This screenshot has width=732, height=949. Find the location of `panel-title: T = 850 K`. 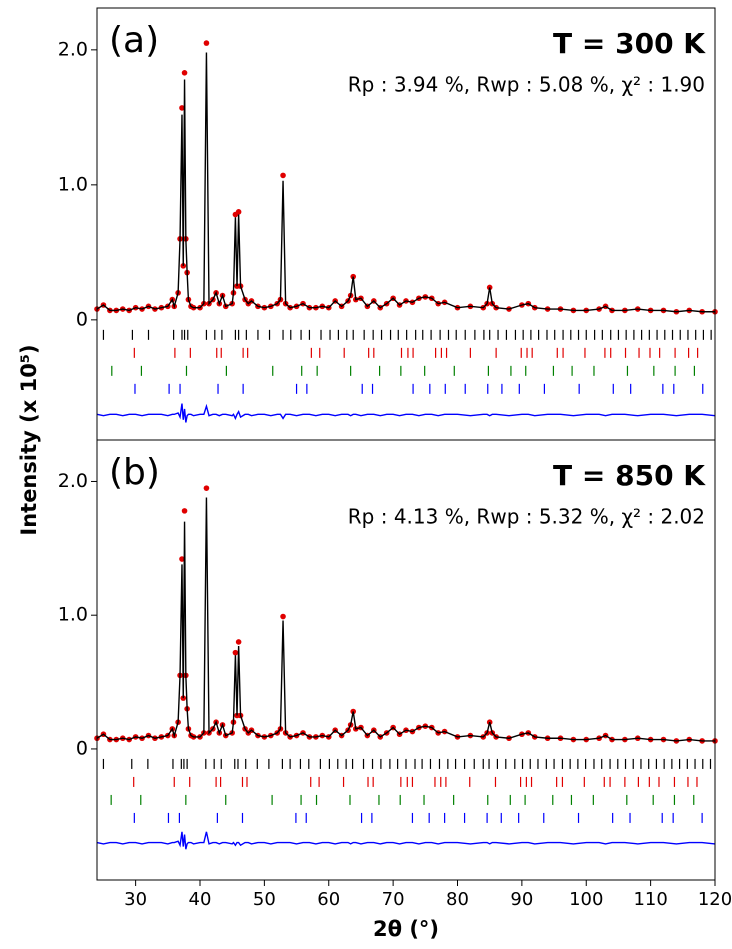

panel-title: T = 850 K is located at coordinates (629, 475).